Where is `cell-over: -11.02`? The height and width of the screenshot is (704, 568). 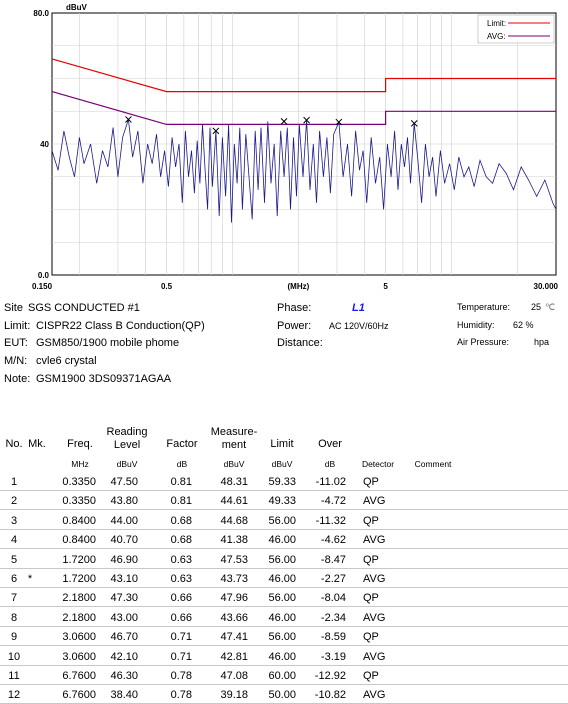 cell-over: -11.02 is located at coordinates (330, 482).